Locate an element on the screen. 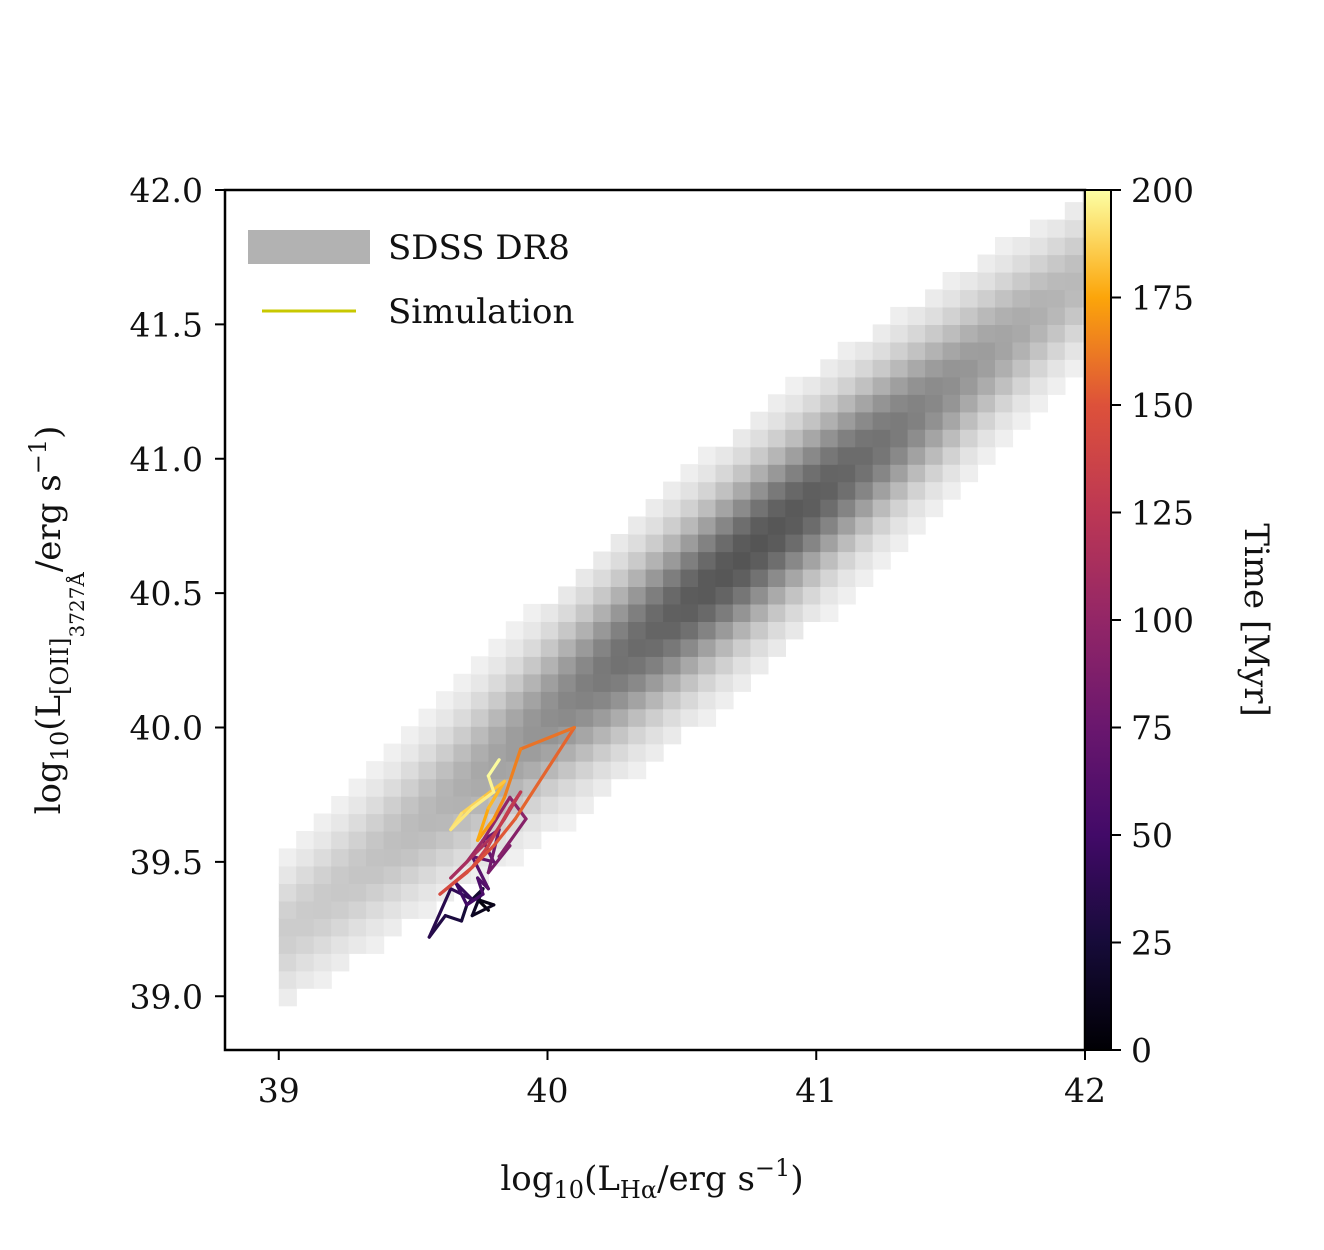 The image size is (1324, 1250). colorbar-gradient is located at coordinates (1098, 620).